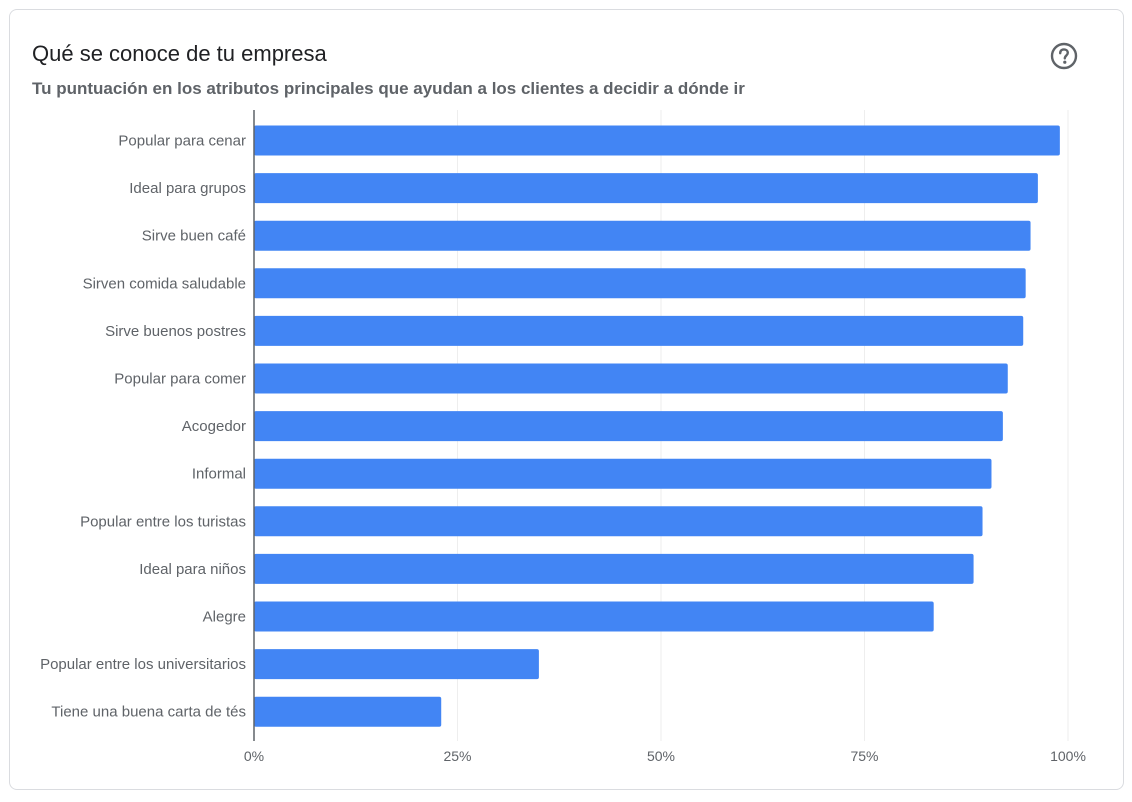 This screenshot has height=802, width=1132. What do you see at coordinates (661, 756) in the screenshot?
I see `x-tick-label: 50%` at bounding box center [661, 756].